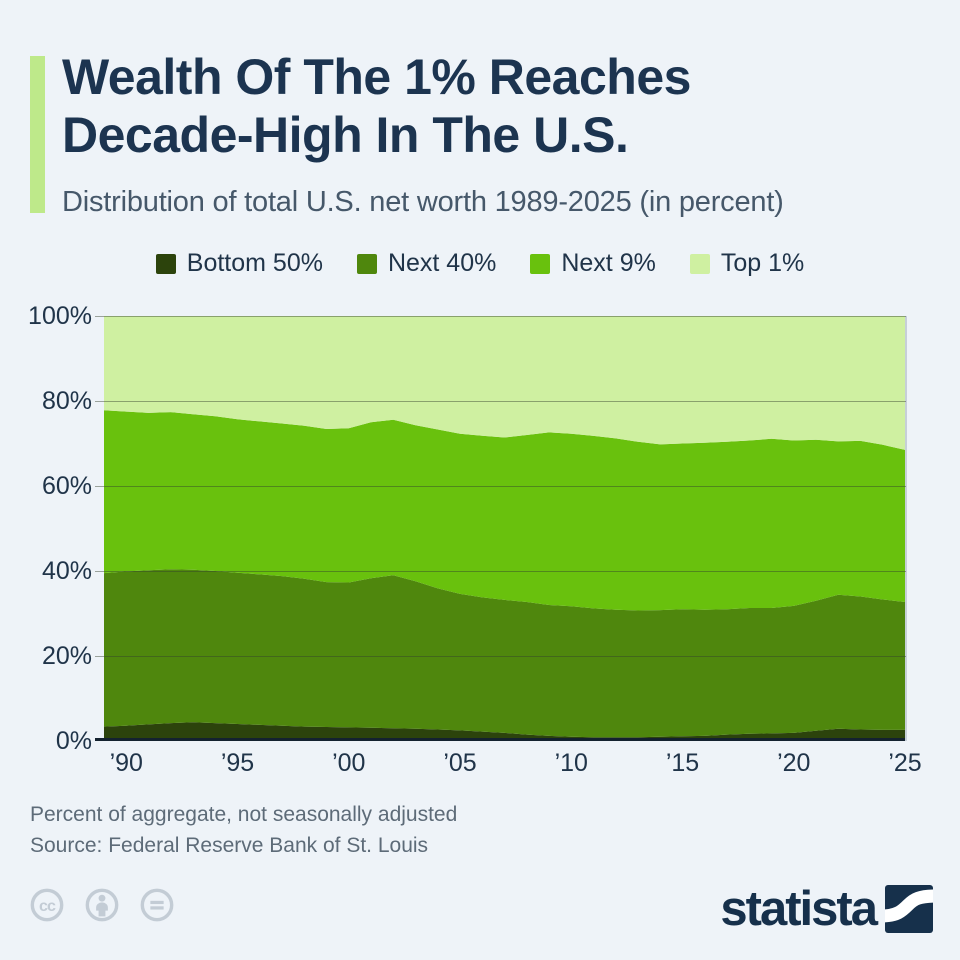 This screenshot has width=960, height=960. I want to click on y-axis-tick-label: 80%, so click(66, 401).